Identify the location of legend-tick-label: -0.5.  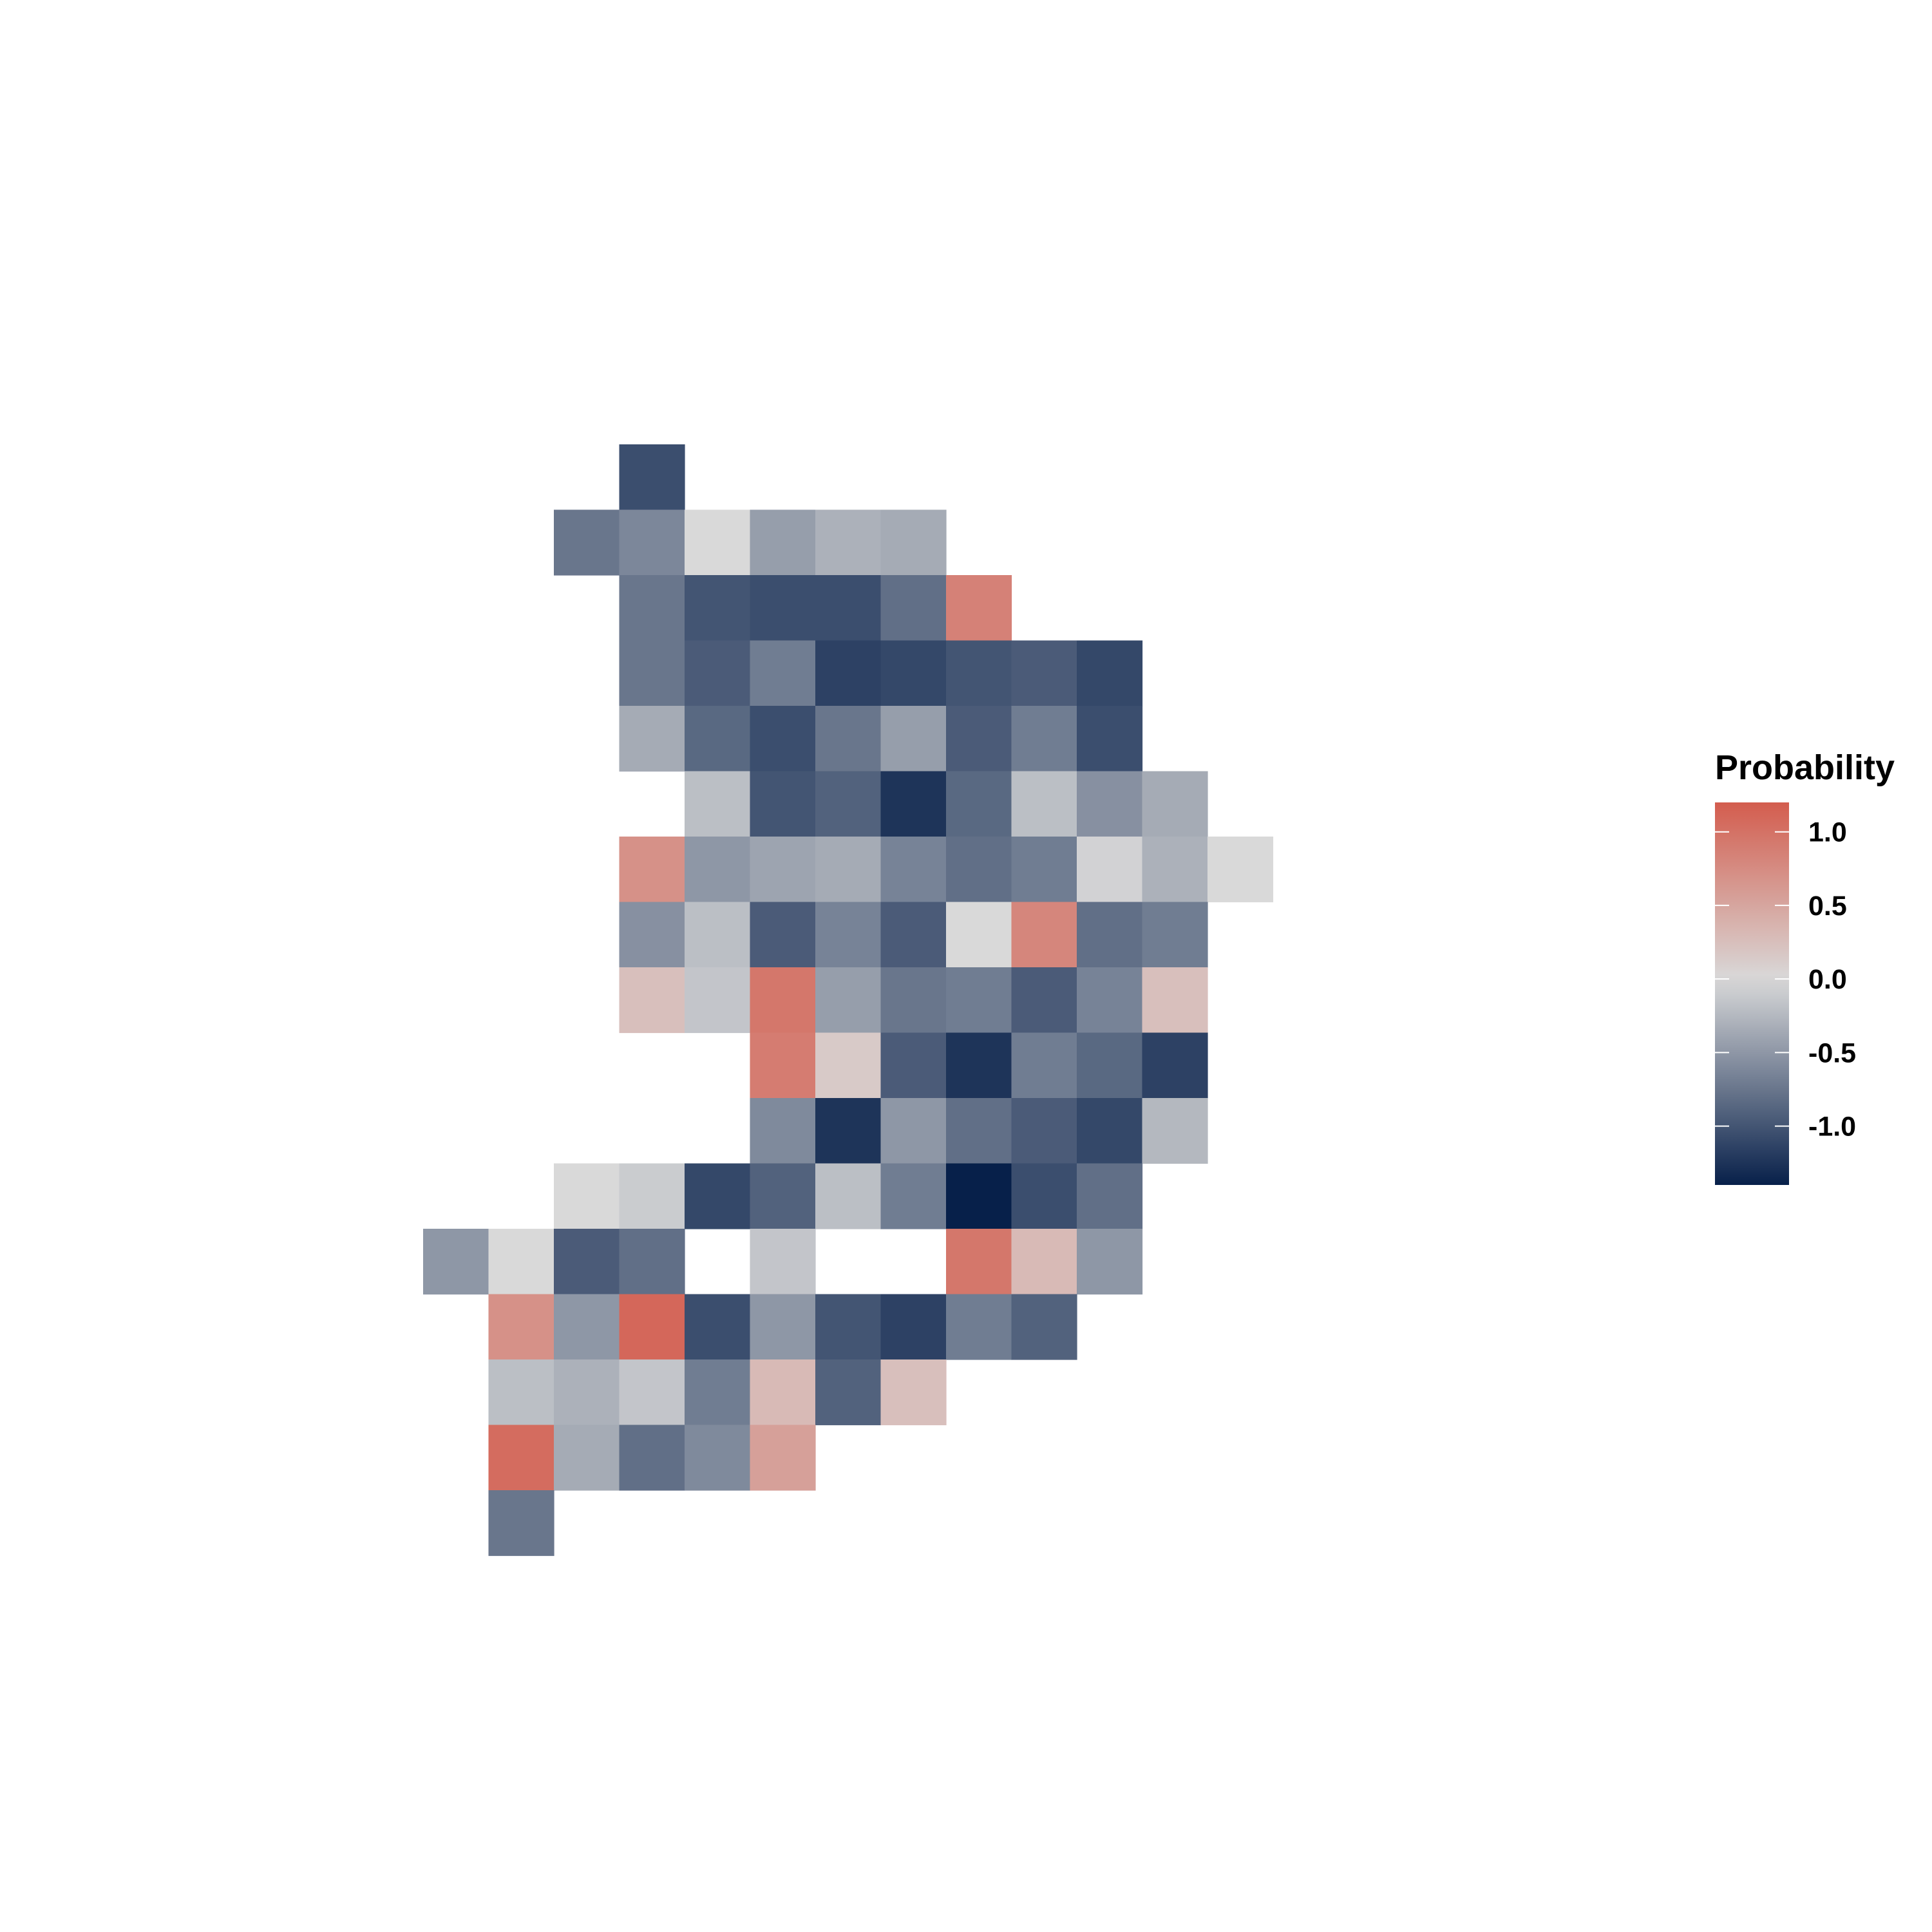
(1832, 1052).